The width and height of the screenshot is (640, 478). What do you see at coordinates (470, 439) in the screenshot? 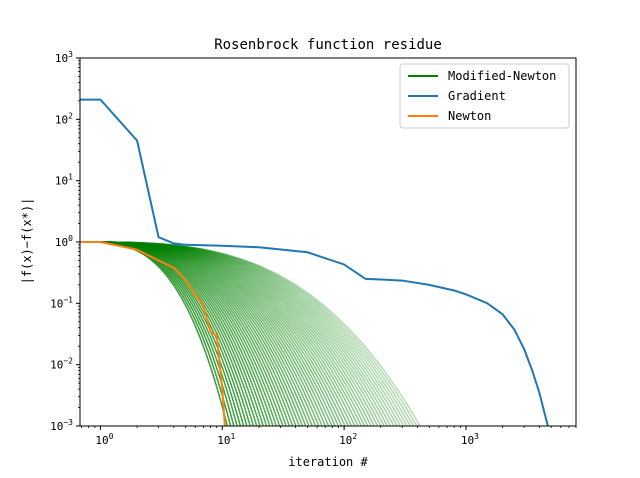
I see `x-tick-label: 10³` at bounding box center [470, 439].